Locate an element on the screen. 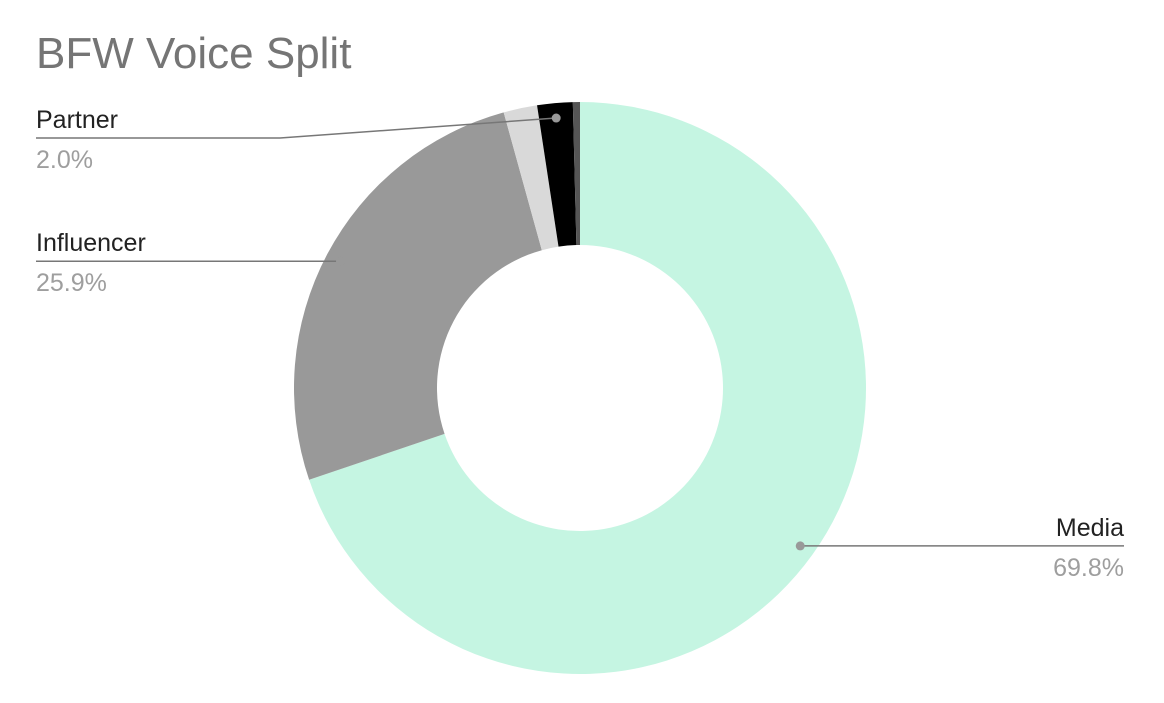  slice-label: Influencer is located at coordinates (91, 243).